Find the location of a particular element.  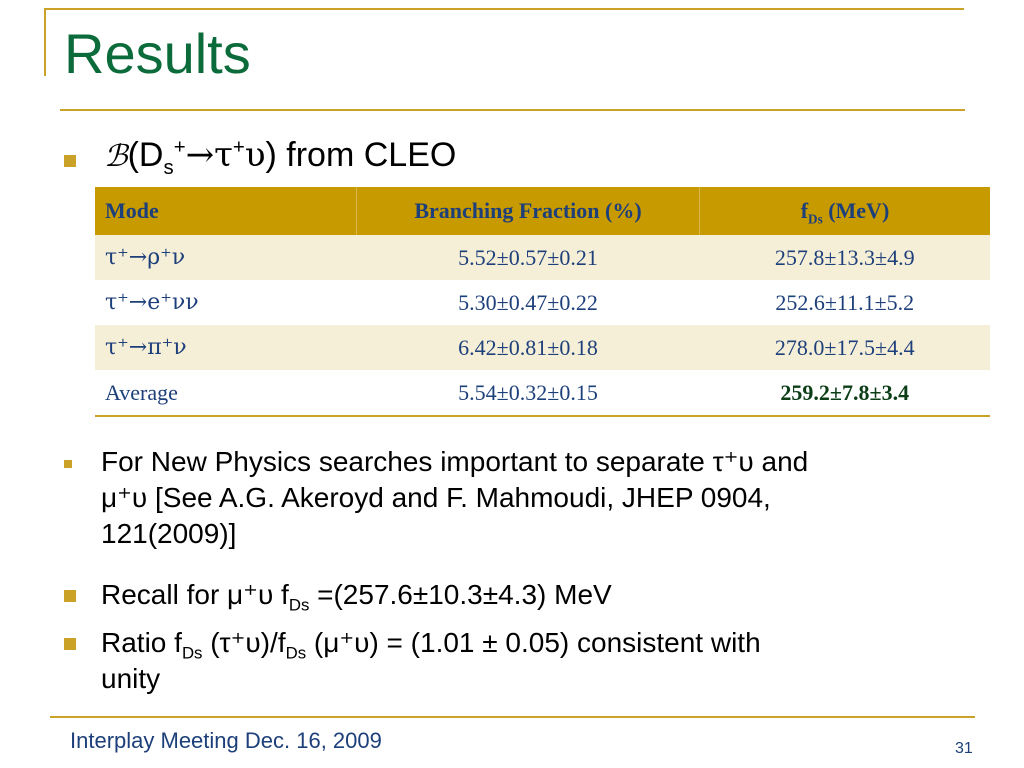

table-row: τ⁺→π⁺ν 6.42±0.81±0.18 278.0±17.5±4.4 is located at coordinates (542, 347).